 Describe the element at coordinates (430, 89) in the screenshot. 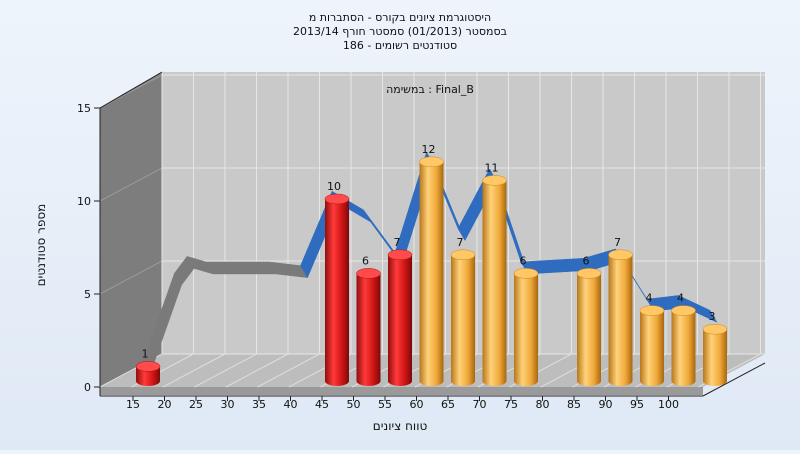

I see `inner-title: במשימה : Final_B` at that location.